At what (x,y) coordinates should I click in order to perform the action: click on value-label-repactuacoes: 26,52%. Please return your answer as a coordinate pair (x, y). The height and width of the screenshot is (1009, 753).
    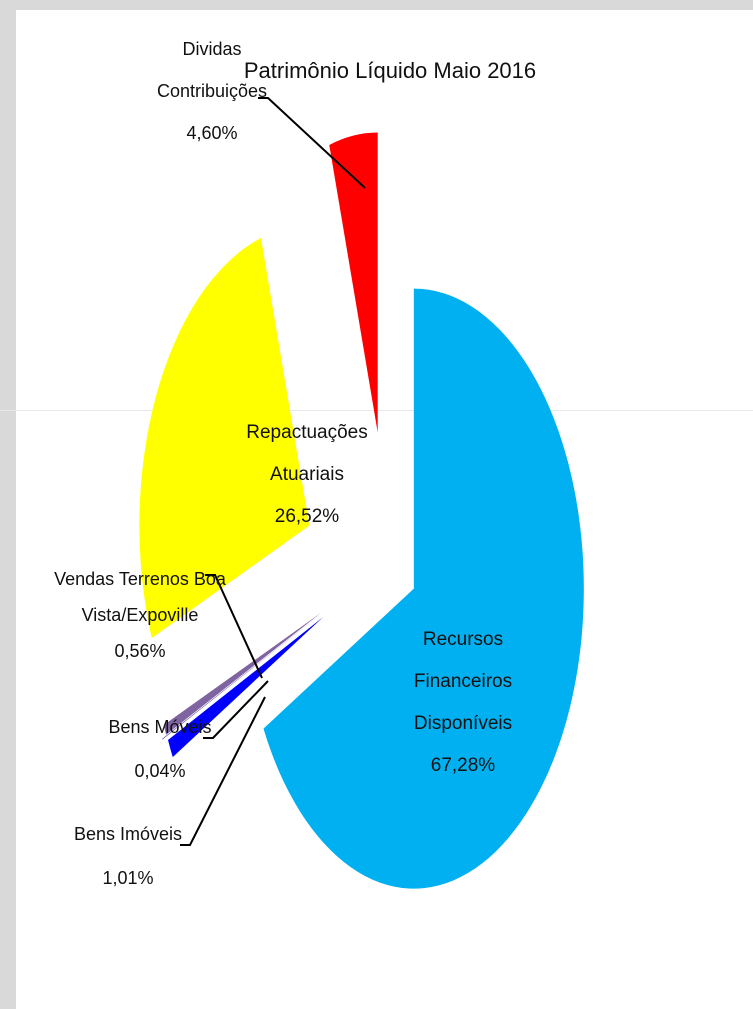
    Looking at the image, I should click on (307, 516).